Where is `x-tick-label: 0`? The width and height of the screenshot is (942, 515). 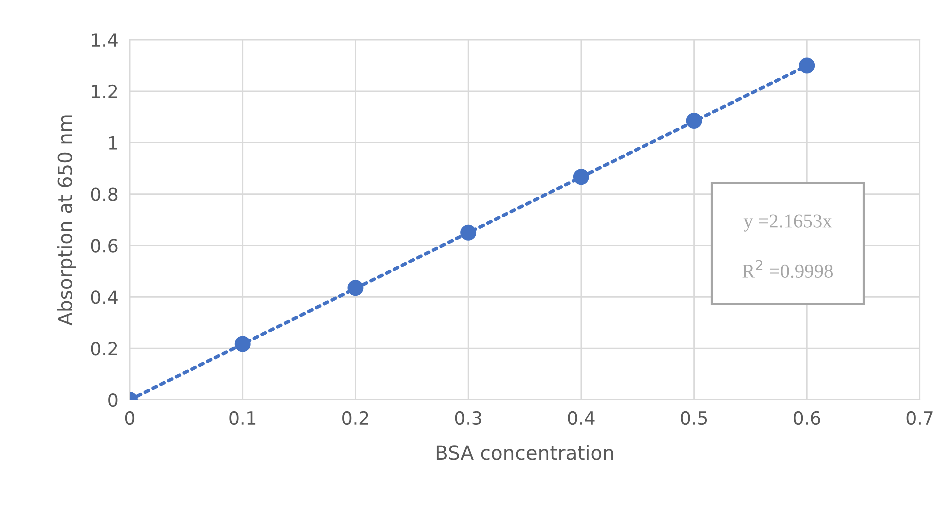 x-tick-label: 0 is located at coordinates (130, 418).